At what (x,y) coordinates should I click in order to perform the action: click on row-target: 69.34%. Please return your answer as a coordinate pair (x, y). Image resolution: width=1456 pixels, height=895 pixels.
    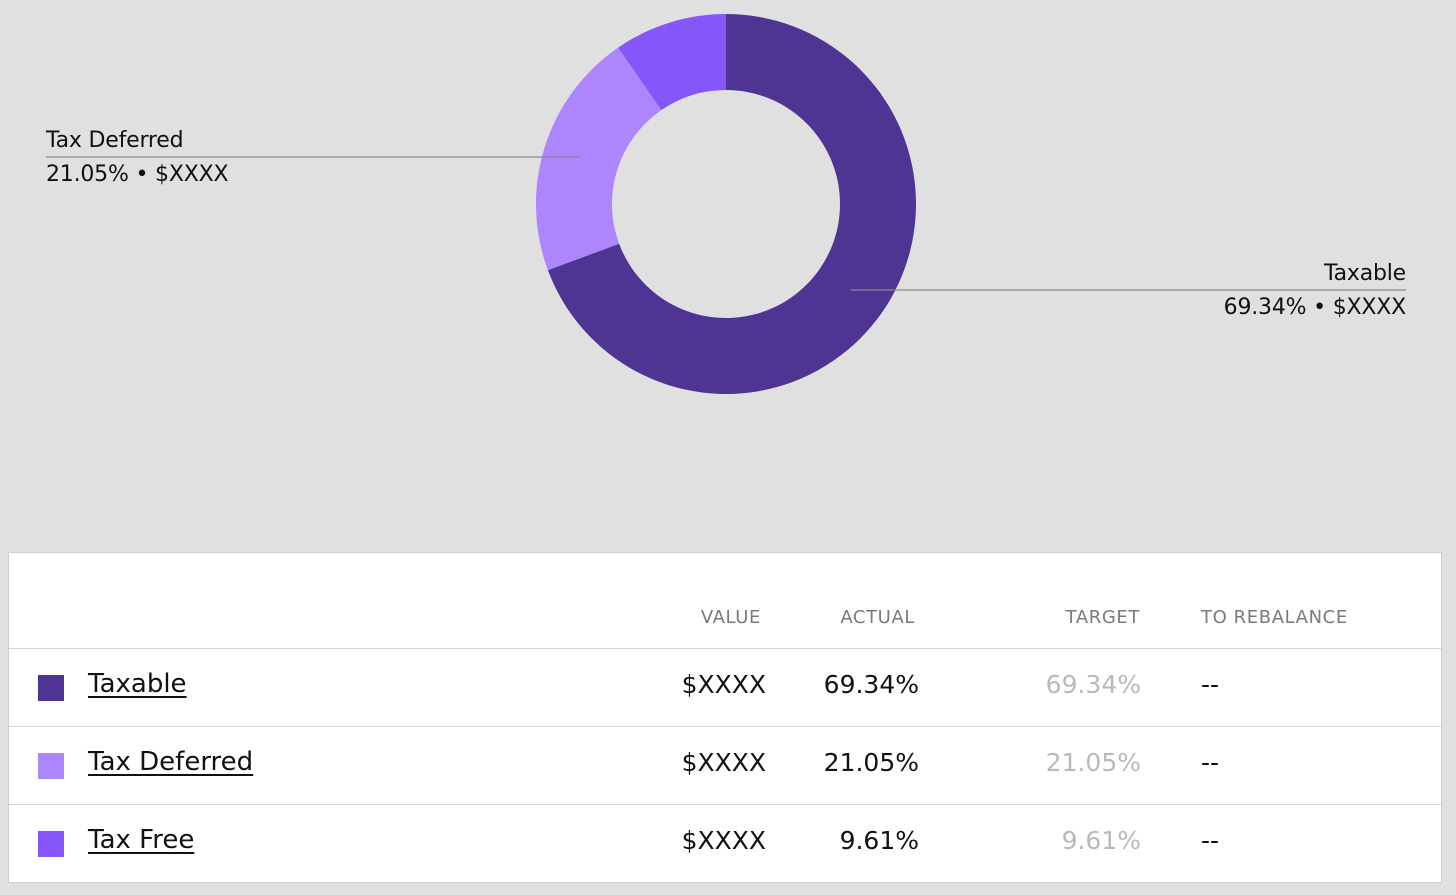
    Looking at the image, I should click on (1093, 684).